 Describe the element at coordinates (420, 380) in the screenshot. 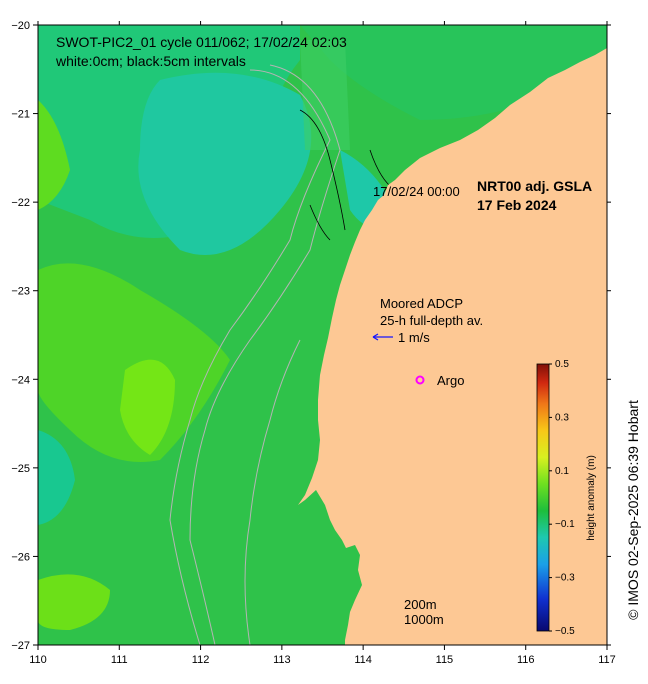

I see `argo-marker-icon` at that location.